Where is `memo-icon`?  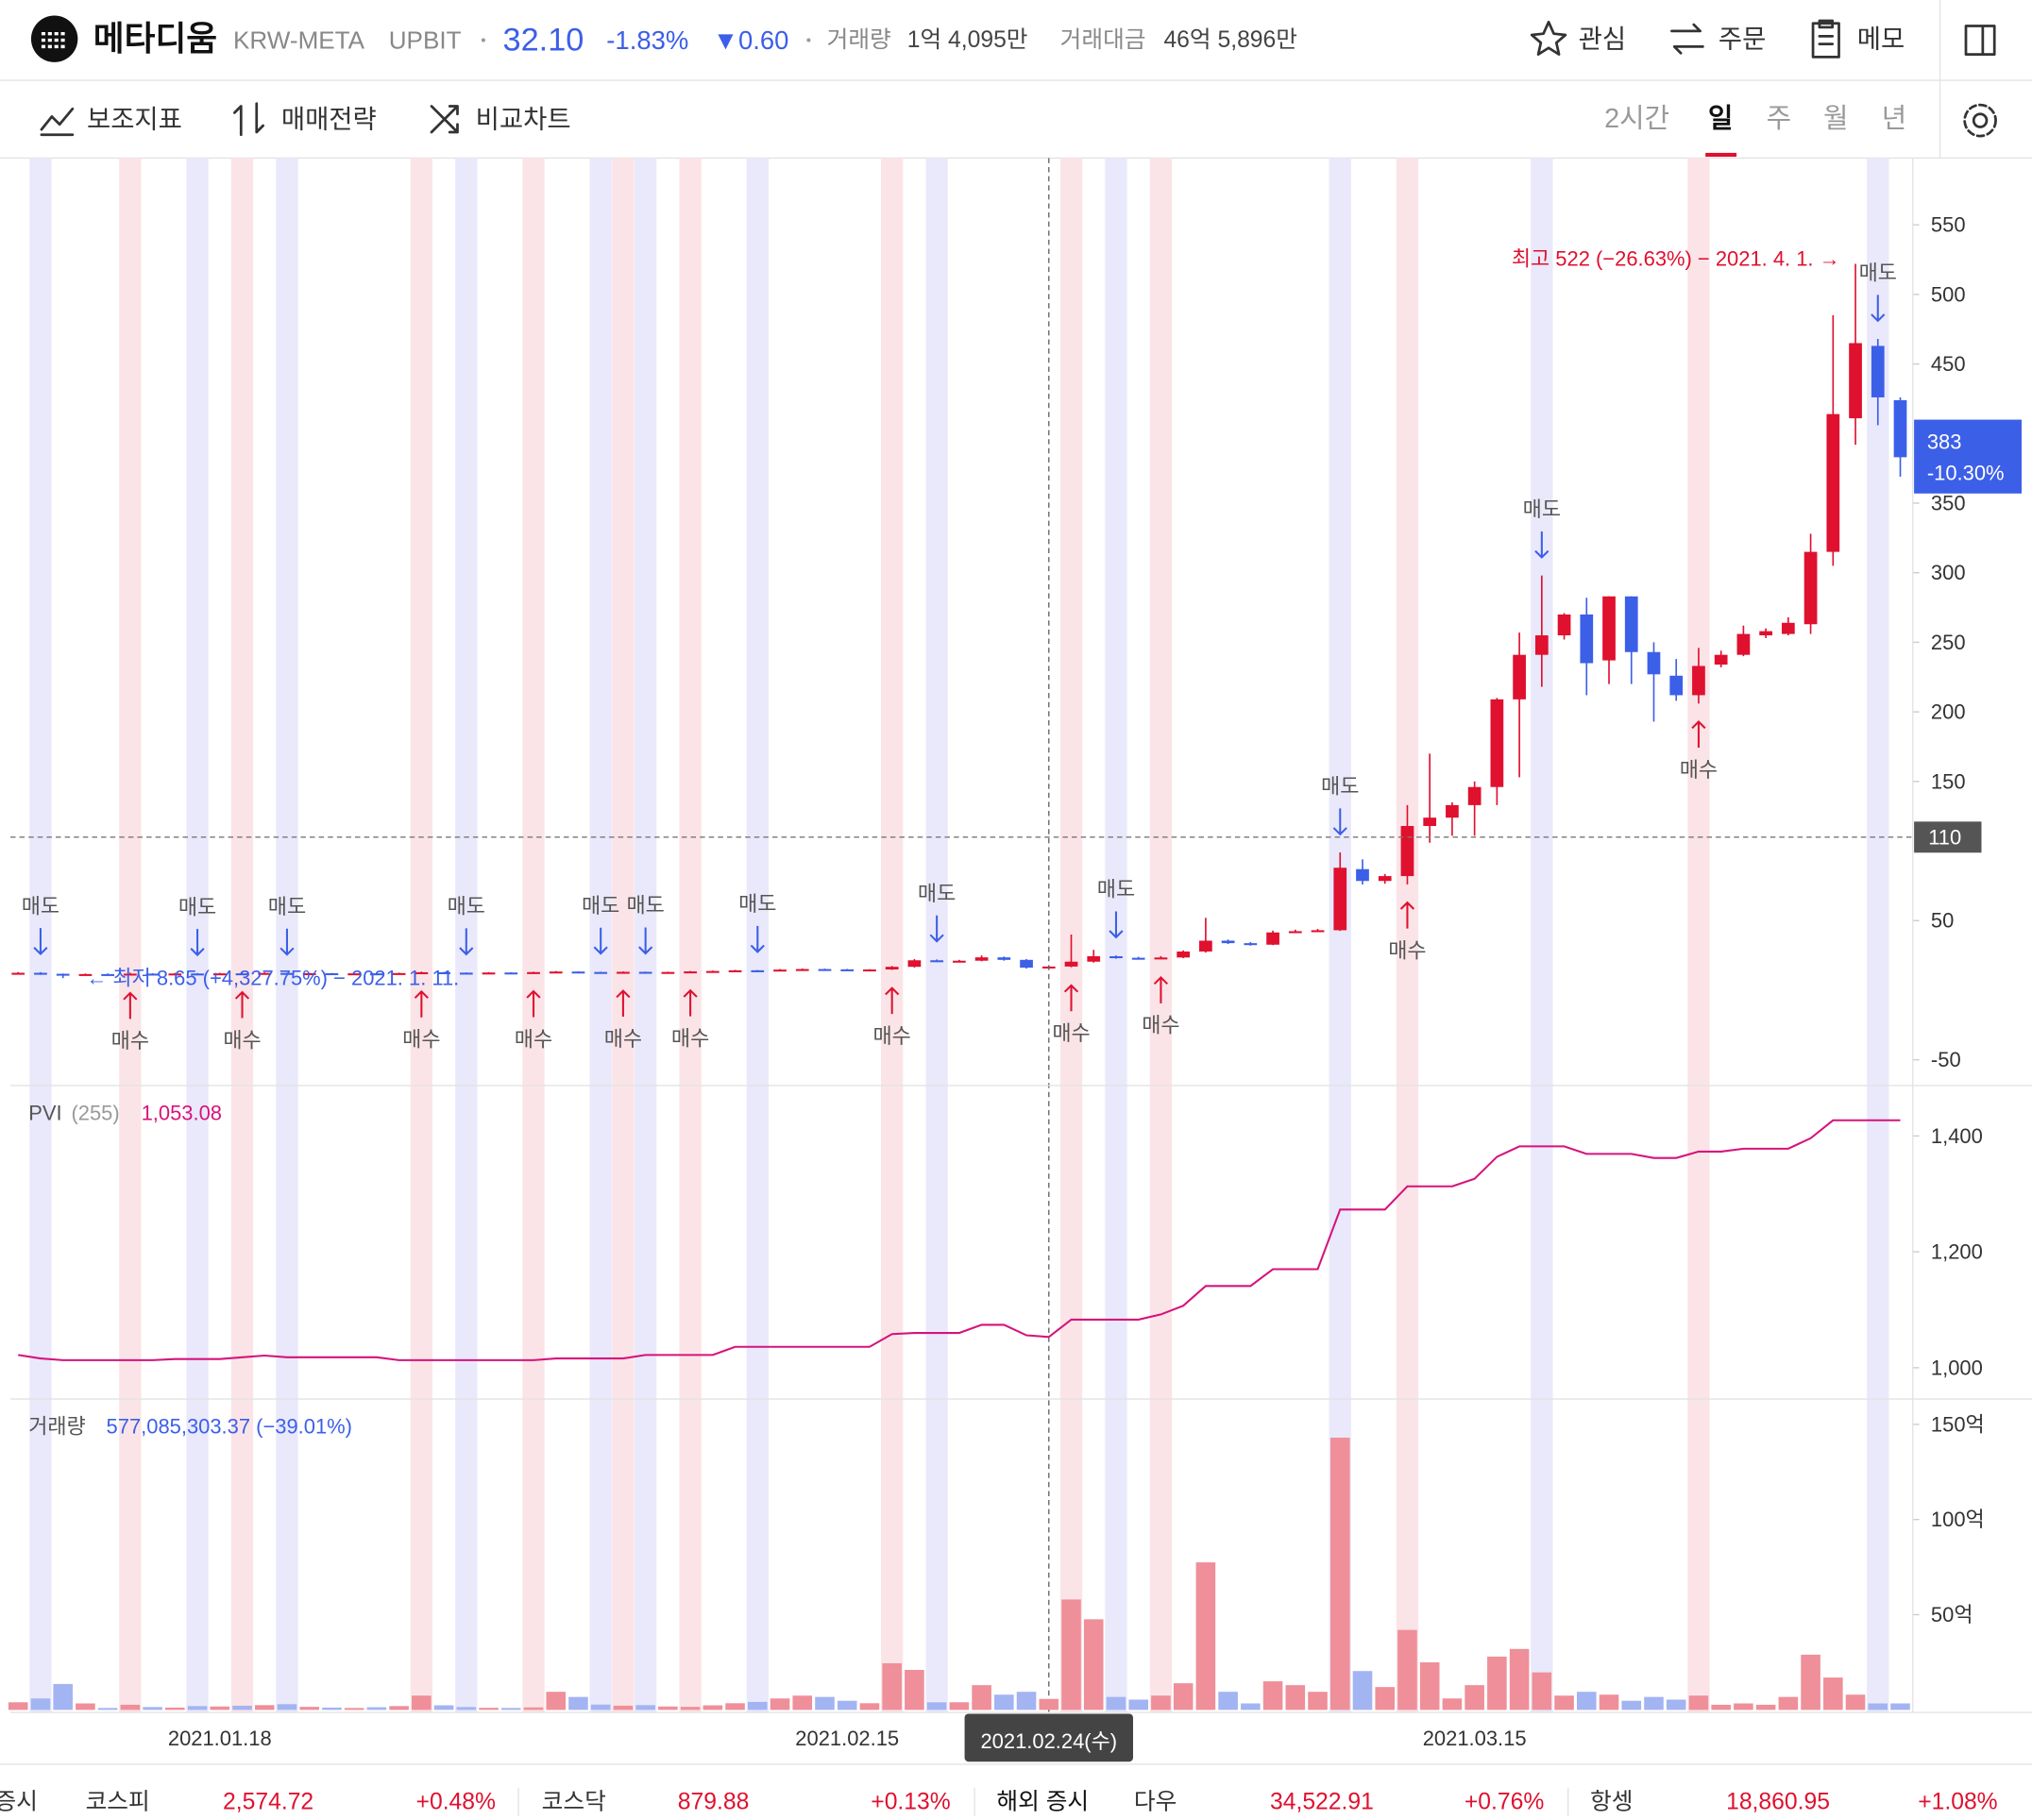
memo-icon is located at coordinates (1825, 39).